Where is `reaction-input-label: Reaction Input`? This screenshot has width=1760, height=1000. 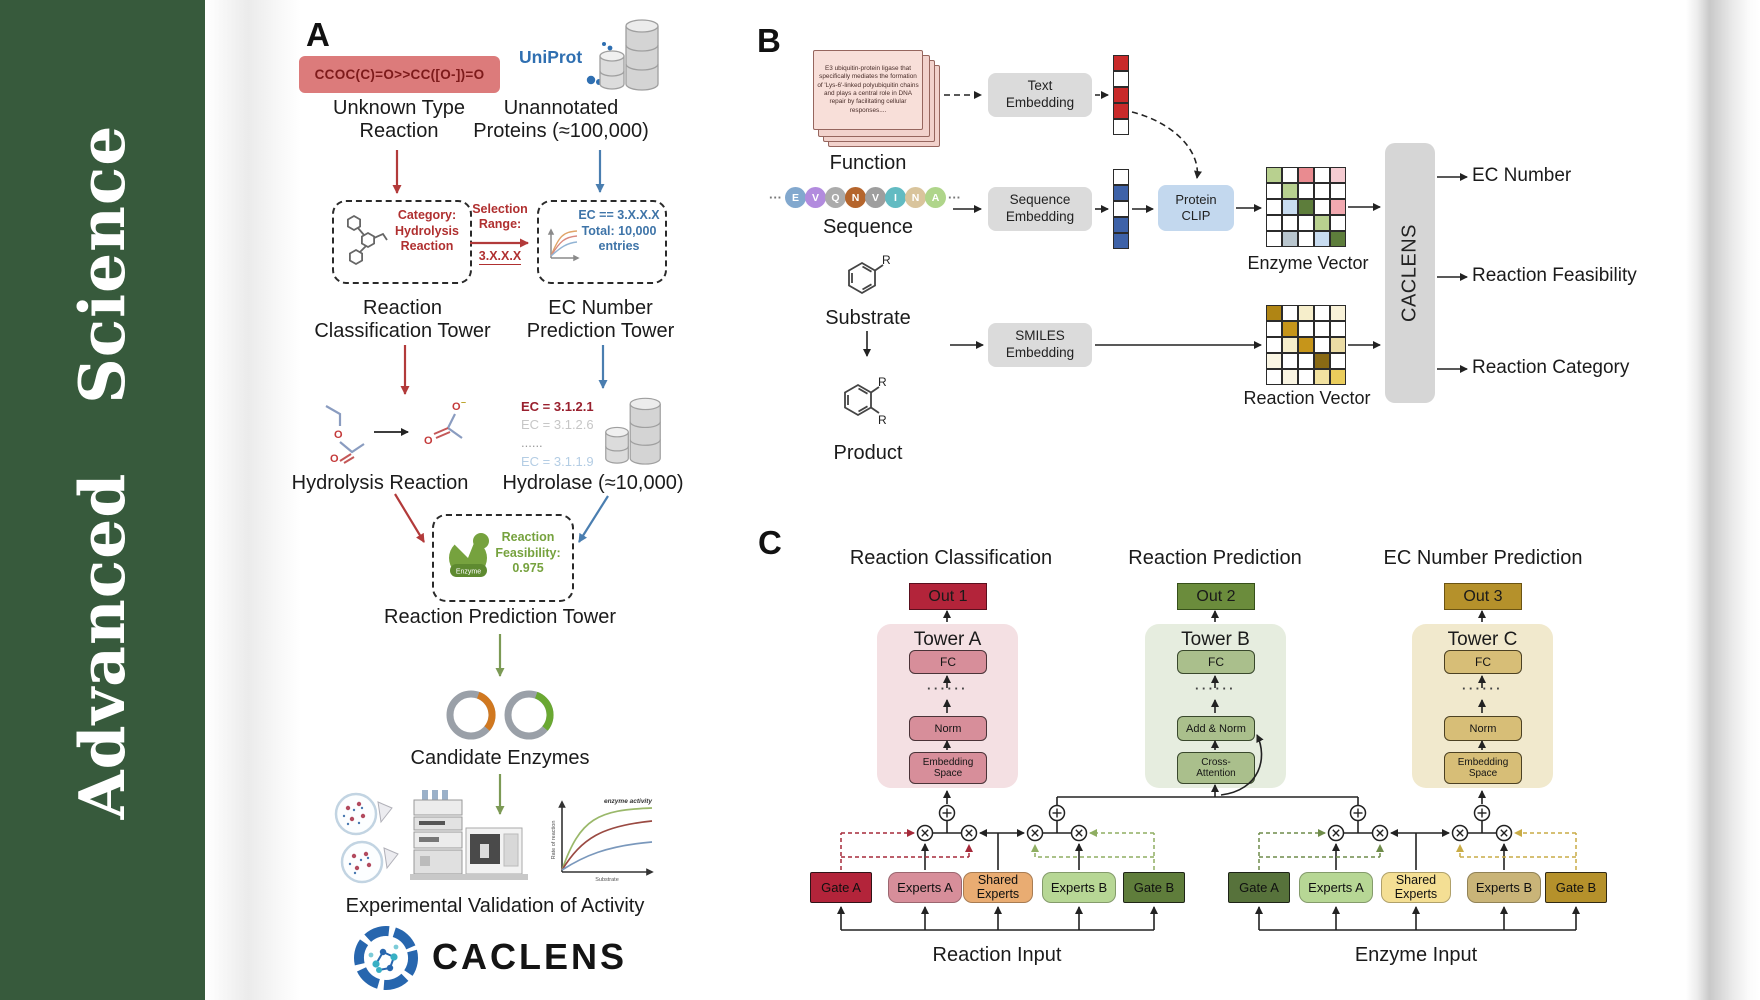
reaction-input-label: Reaction Input is located at coordinates (997, 955).